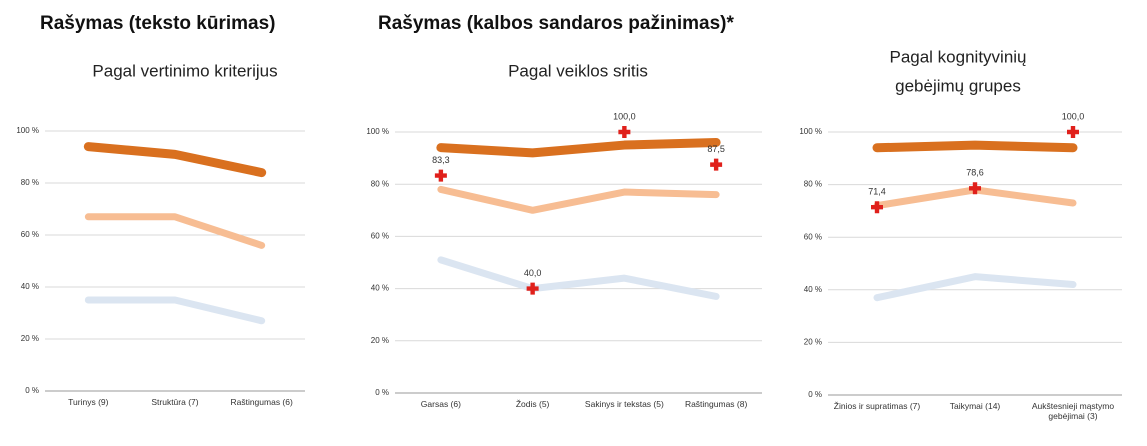  I want to click on chart-subtitle: Pagal veiklos sritis, so click(578, 70).